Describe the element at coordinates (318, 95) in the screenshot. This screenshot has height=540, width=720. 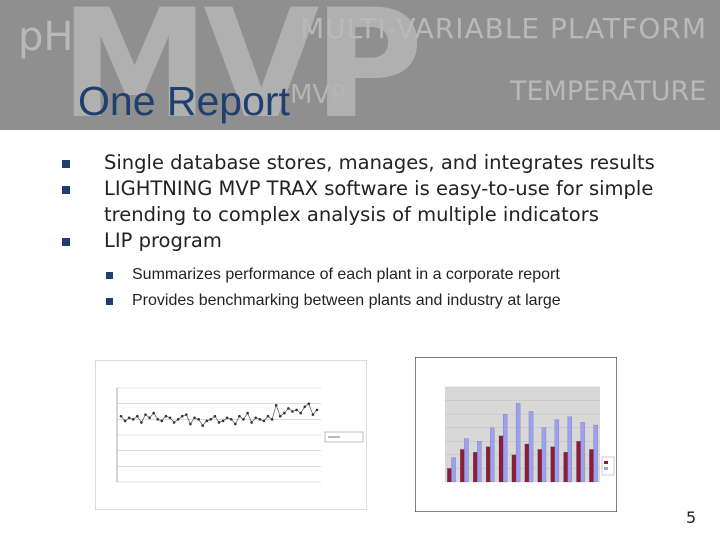
I see `watermark-mvp-small: MVP` at that location.